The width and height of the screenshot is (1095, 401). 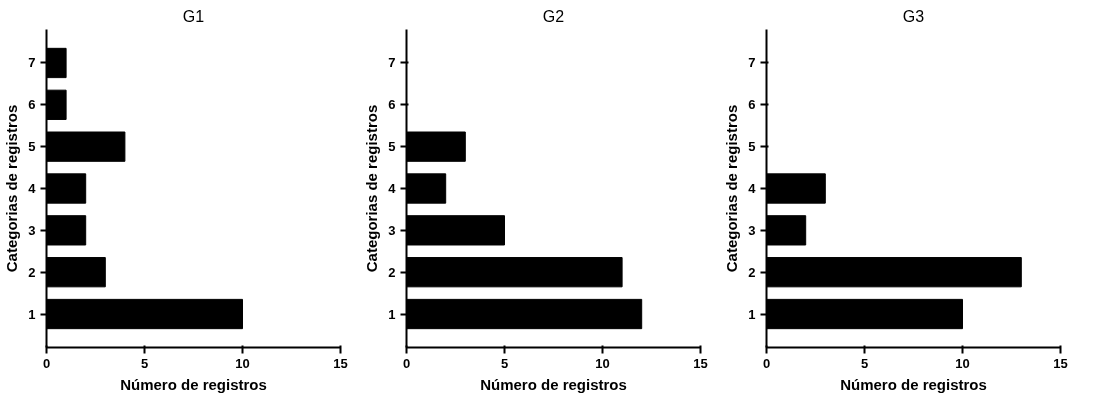 I want to click on chart-title: G3, so click(x=913, y=16).